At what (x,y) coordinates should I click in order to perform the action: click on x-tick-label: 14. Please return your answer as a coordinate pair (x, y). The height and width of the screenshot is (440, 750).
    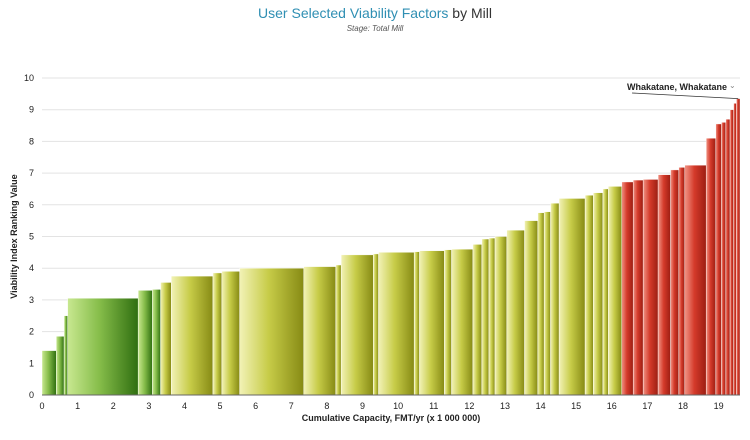
    Looking at the image, I should click on (541, 406).